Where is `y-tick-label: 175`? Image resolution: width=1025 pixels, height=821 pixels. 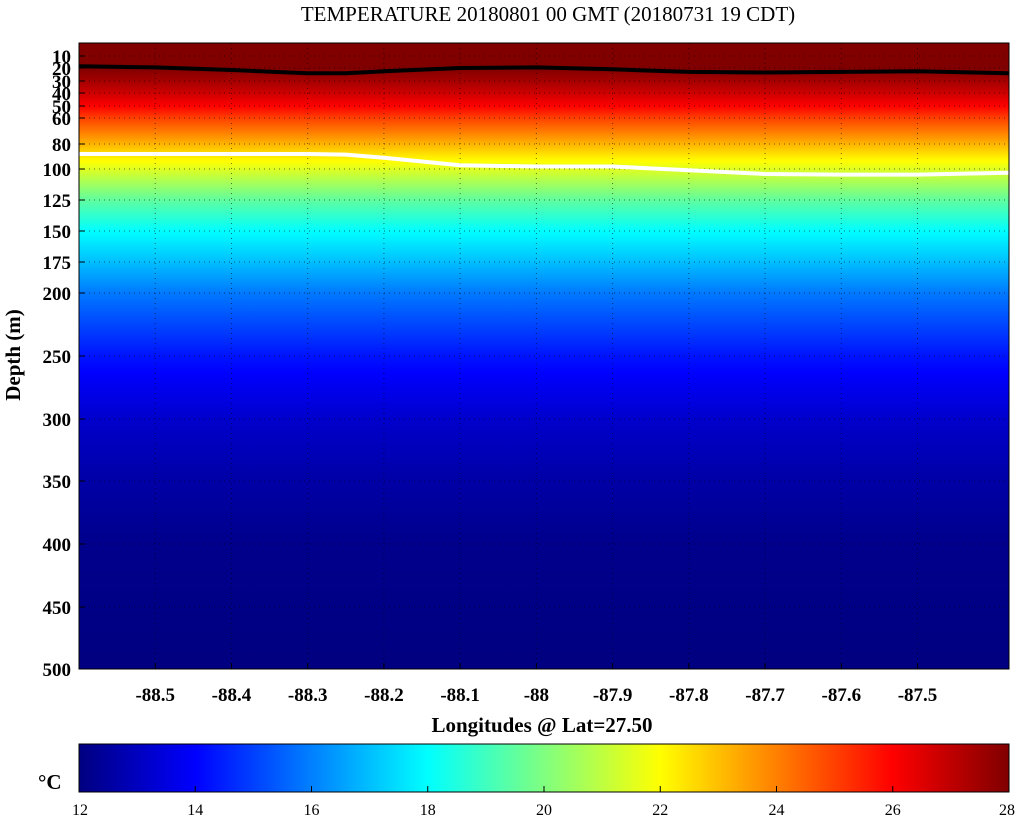
y-tick-label: 175 is located at coordinates (57, 263).